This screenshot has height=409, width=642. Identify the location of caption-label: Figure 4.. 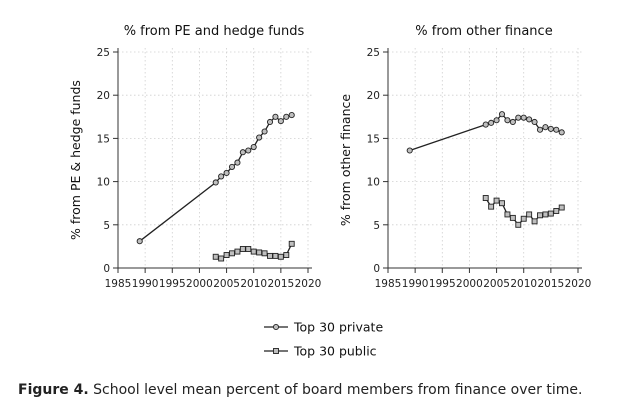
(53, 390).